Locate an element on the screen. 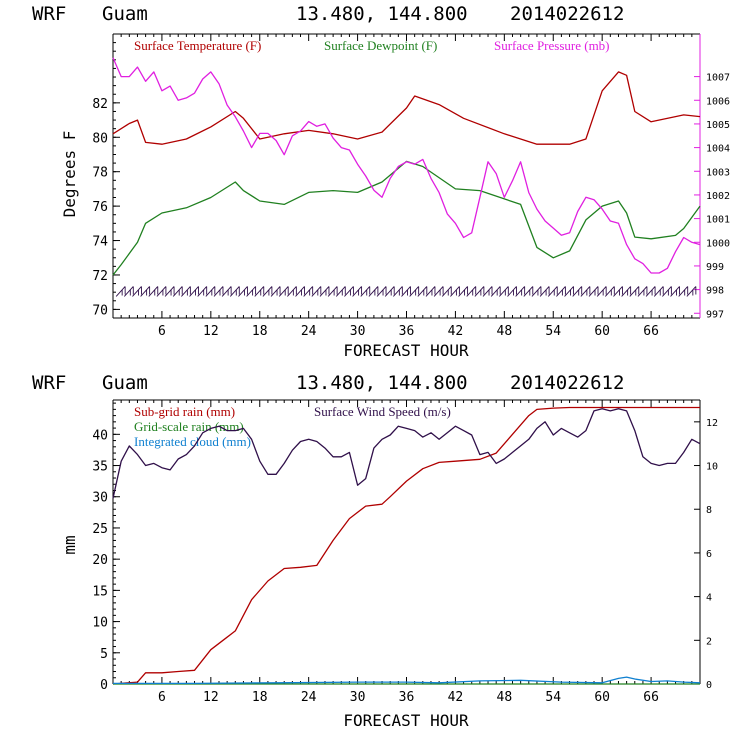  y2-tick-label: 998 is located at coordinates (715, 291).